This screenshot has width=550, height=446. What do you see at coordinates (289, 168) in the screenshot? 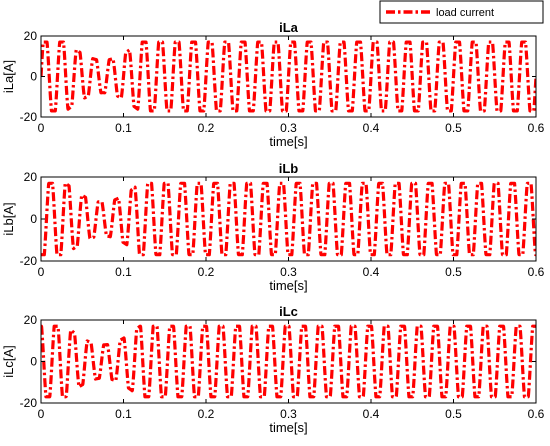
I see `subplot-title: iLb` at bounding box center [289, 168].